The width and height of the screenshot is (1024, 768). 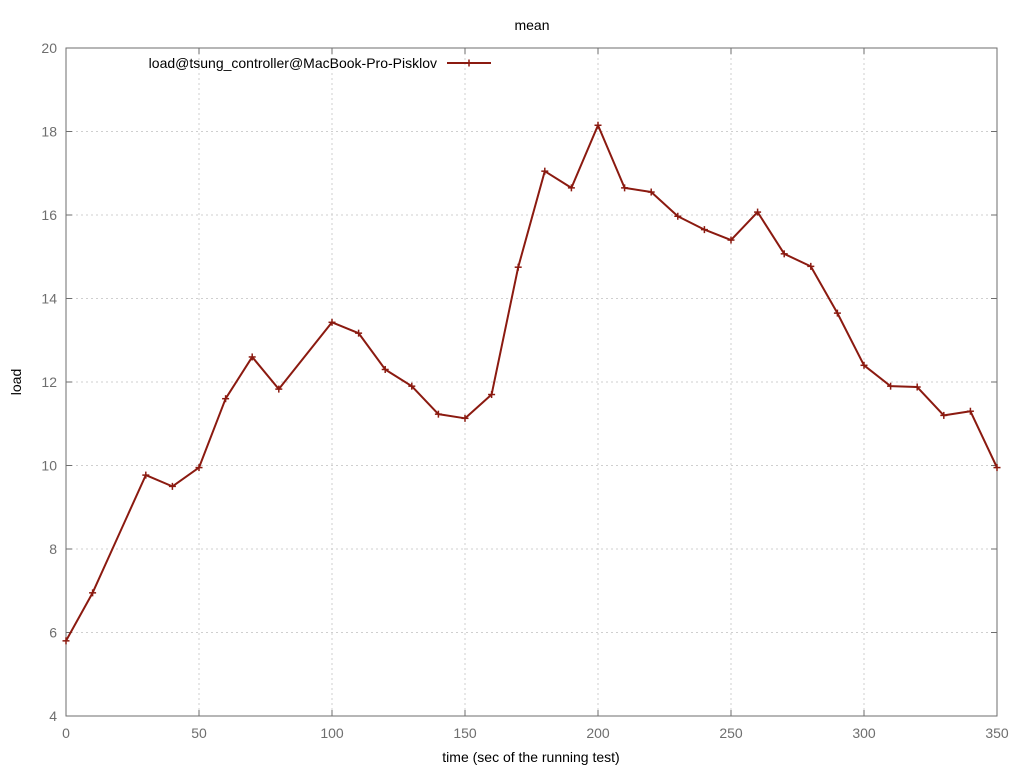 What do you see at coordinates (465, 733) in the screenshot?
I see `x-tick-label: 150` at bounding box center [465, 733].